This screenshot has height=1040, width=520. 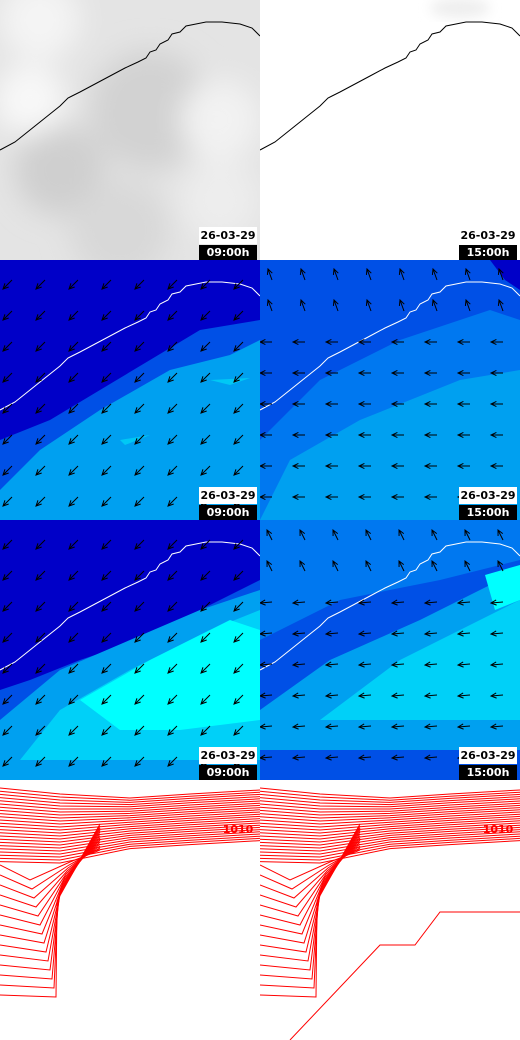 I want to click on time-label: 15:00h, so click(x=488, y=512).